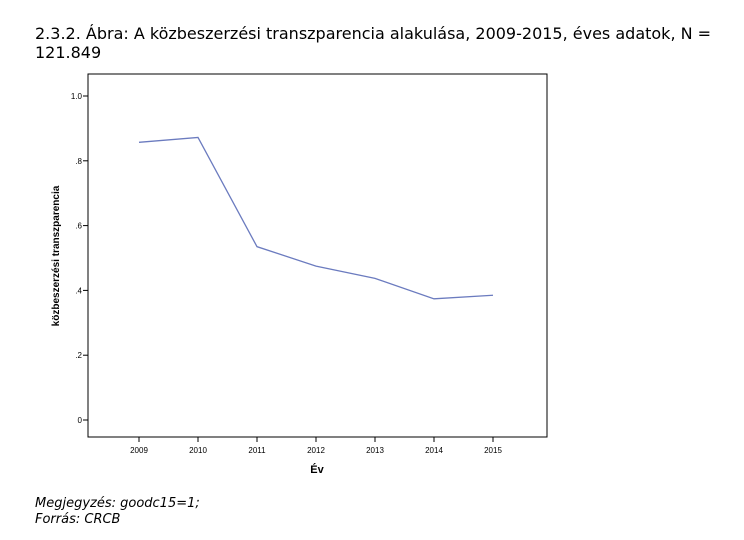 This screenshot has height=540, width=744. I want to click on x-tick-label: 2015, so click(493, 450).